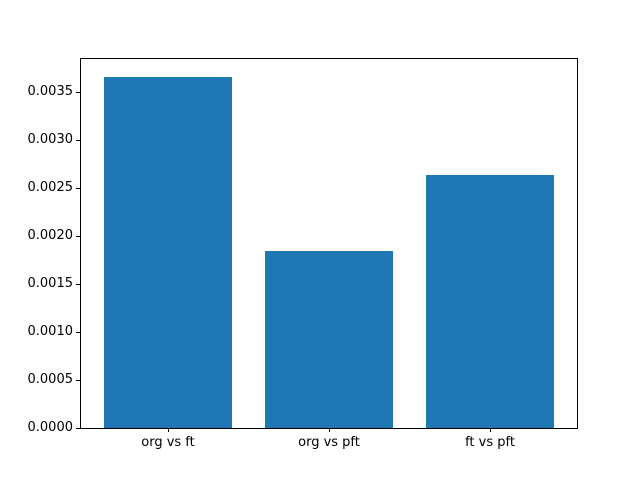  What do you see at coordinates (490, 301) in the screenshot?
I see `bar-ft-vs-pft` at bounding box center [490, 301].